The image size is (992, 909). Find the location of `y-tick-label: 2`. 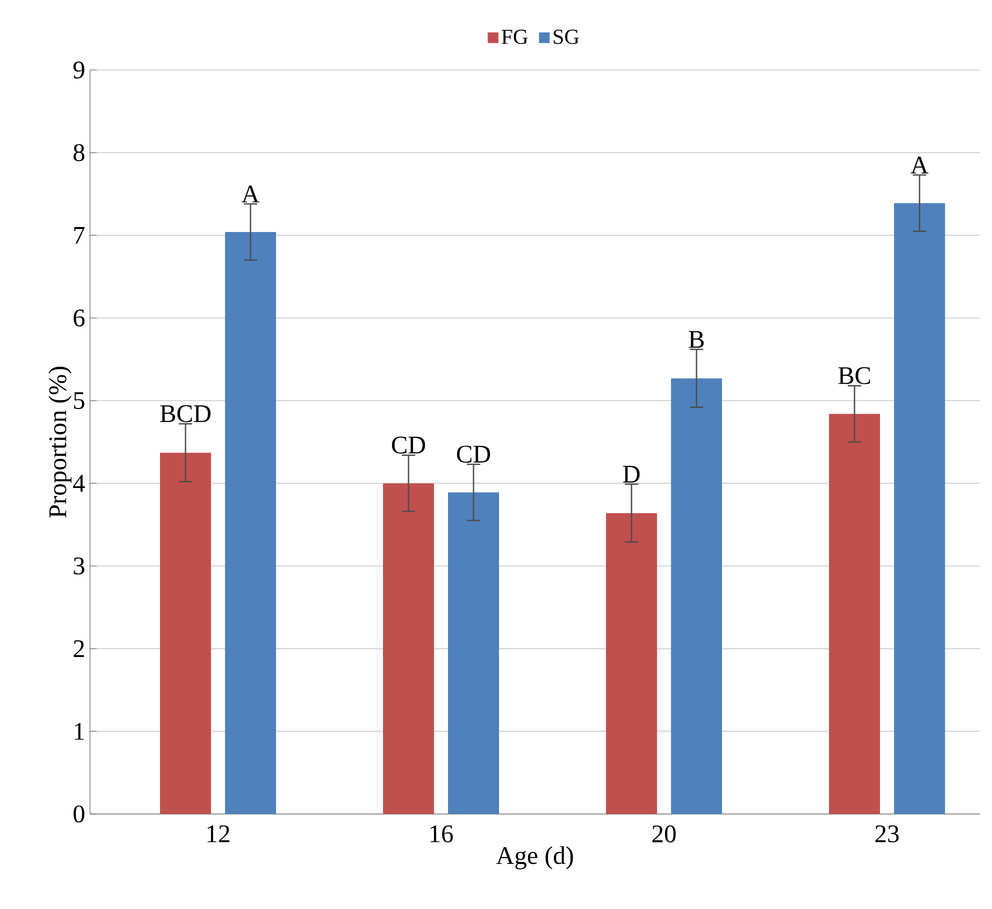

y-tick-label: 2 is located at coordinates (79, 649).